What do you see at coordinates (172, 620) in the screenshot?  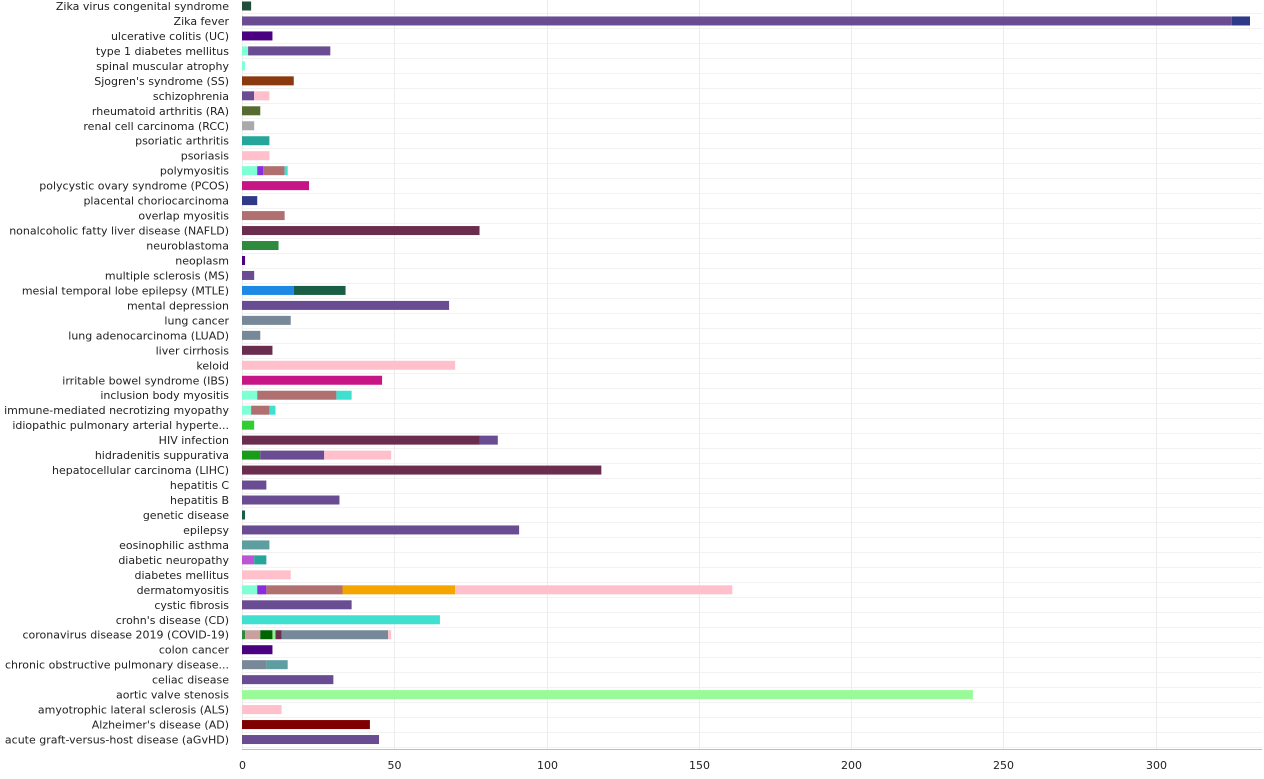 I see `category-label: crohn's disease (CD)` at bounding box center [172, 620].